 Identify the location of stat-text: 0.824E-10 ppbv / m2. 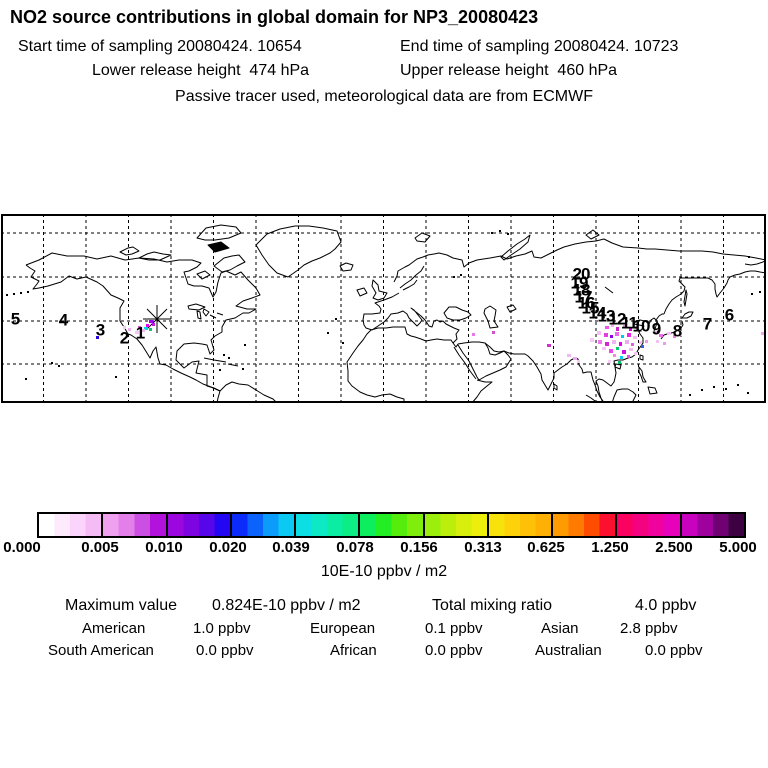
(286, 605).